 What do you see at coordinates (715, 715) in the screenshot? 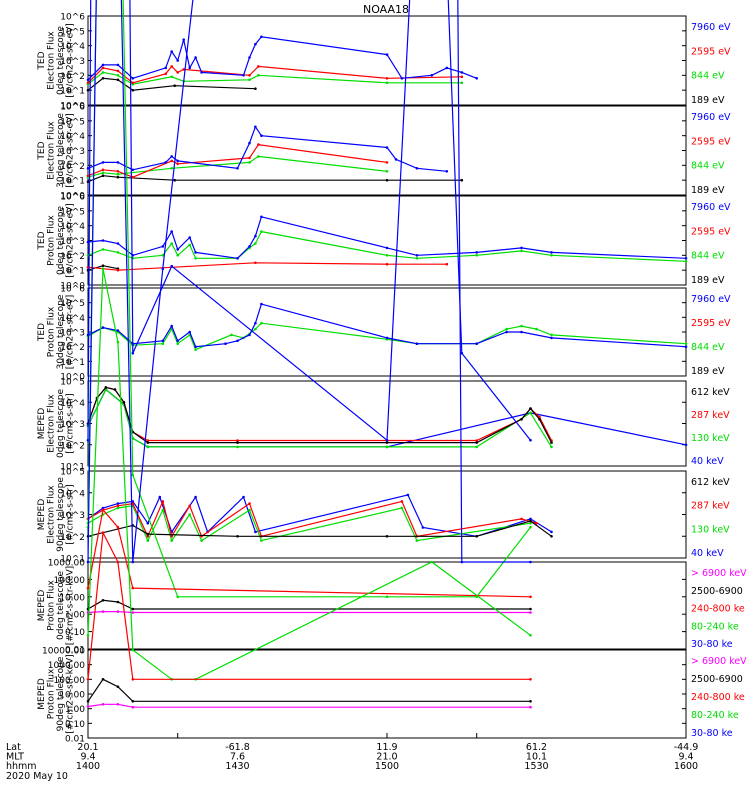
I see `legend-label: 80-240 ke` at bounding box center [715, 715].